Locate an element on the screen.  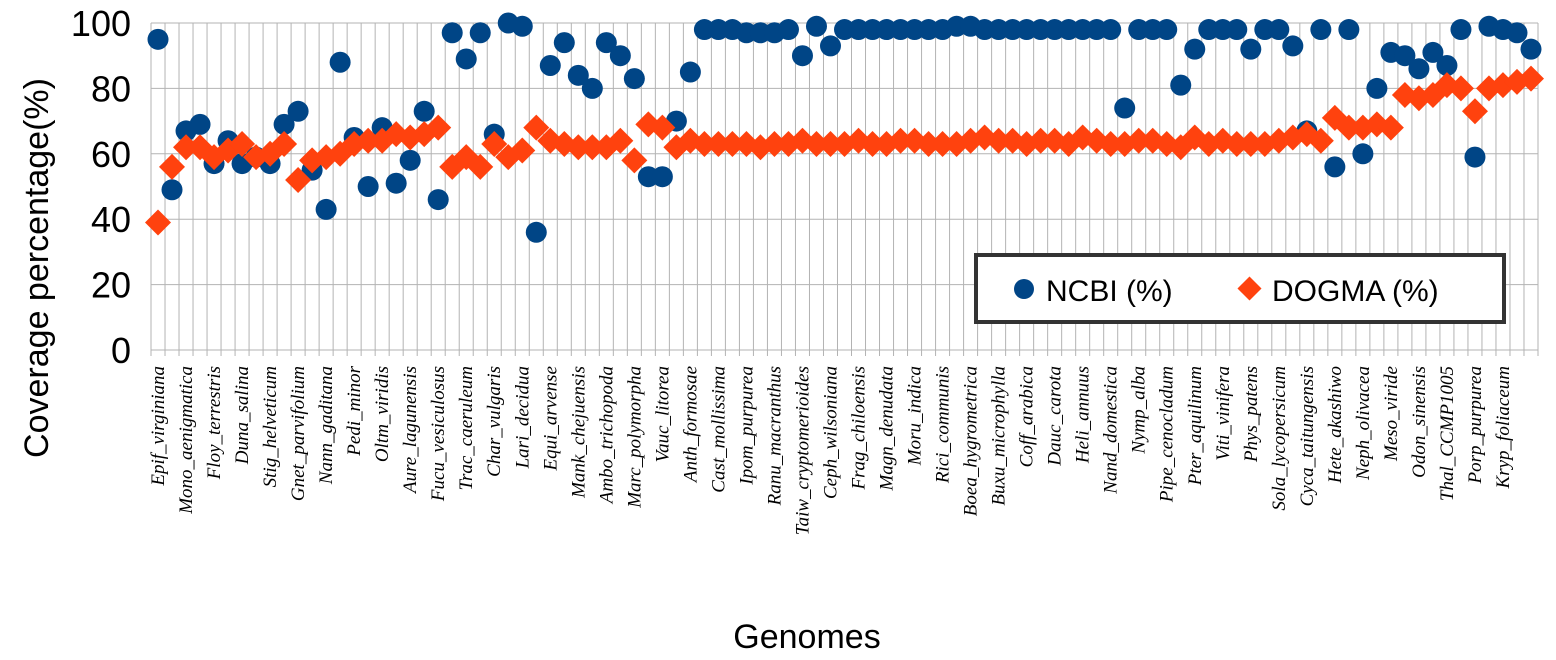
x-tick-label: Gnet_parvifolium is located at coordinates (298, 433).